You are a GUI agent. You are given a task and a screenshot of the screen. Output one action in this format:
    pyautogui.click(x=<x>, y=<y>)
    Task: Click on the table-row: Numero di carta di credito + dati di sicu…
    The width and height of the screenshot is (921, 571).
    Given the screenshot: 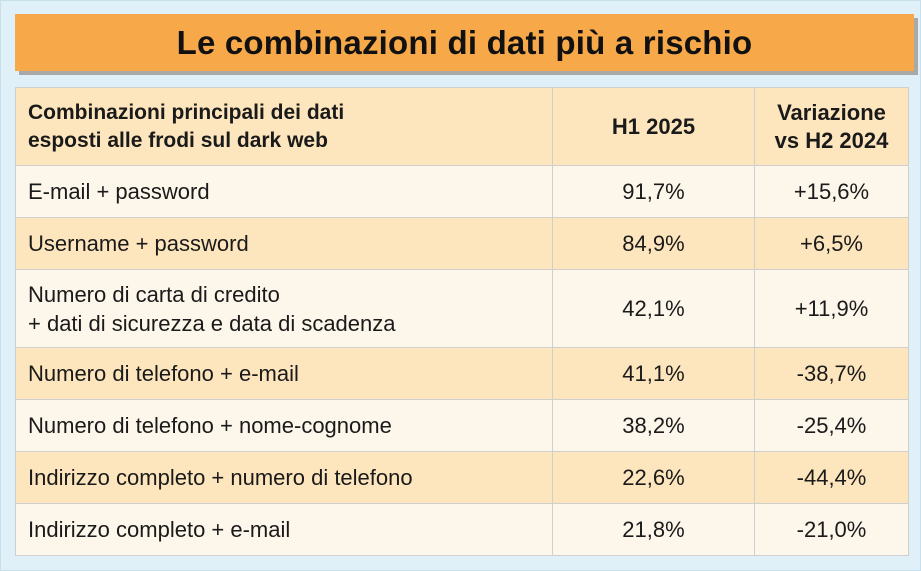 What is the action you would take?
    pyautogui.click(x=462, y=308)
    